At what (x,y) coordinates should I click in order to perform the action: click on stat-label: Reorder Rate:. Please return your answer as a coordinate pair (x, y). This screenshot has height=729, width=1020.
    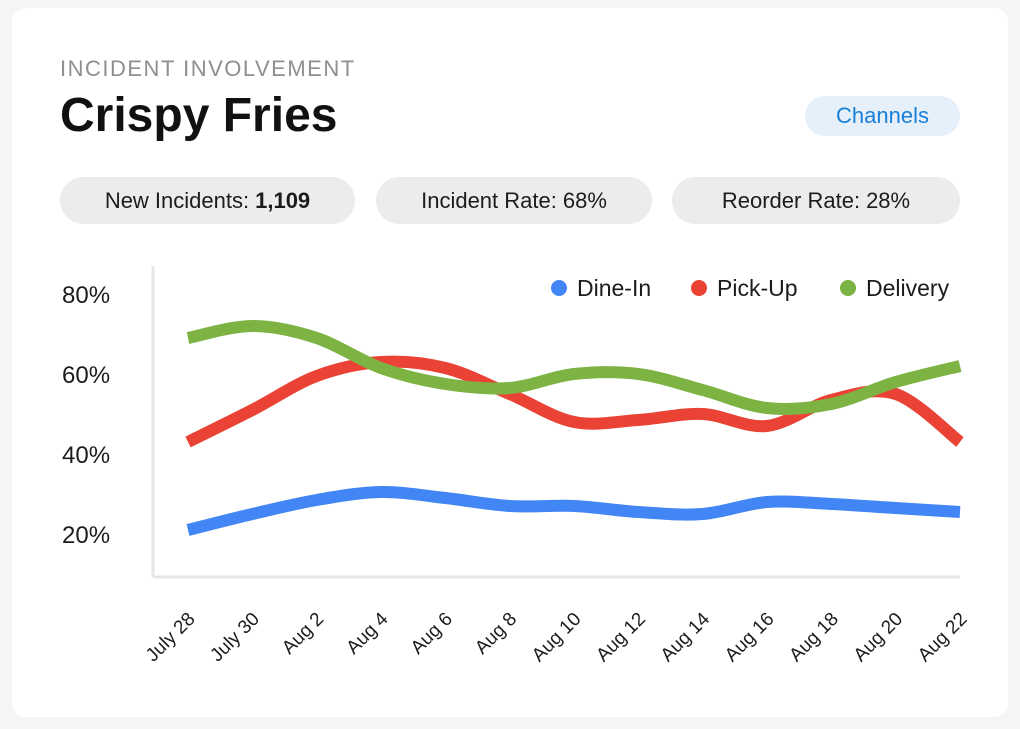
    Looking at the image, I should click on (791, 200).